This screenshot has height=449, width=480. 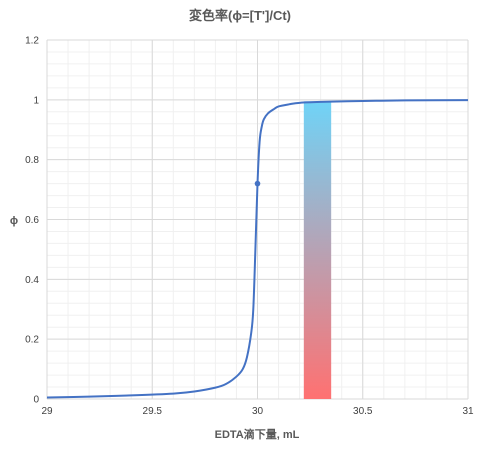 What do you see at coordinates (153, 411) in the screenshot?
I see `x-tick-label: 29.5` at bounding box center [153, 411].